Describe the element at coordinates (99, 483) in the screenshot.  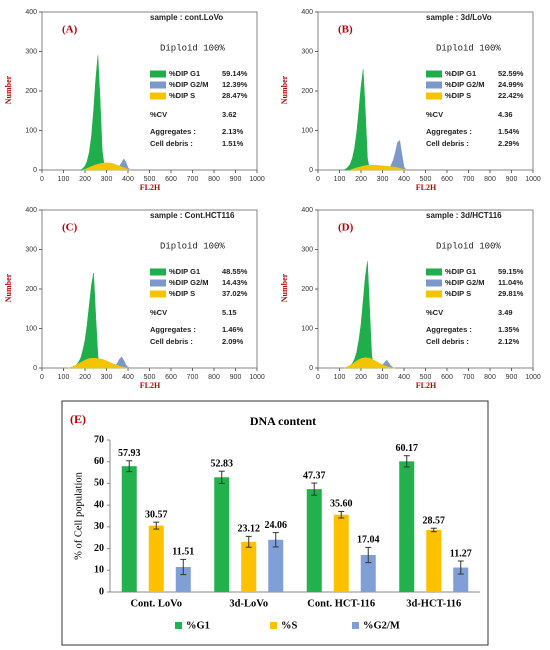
I see `y-tick-label: 50` at that location.